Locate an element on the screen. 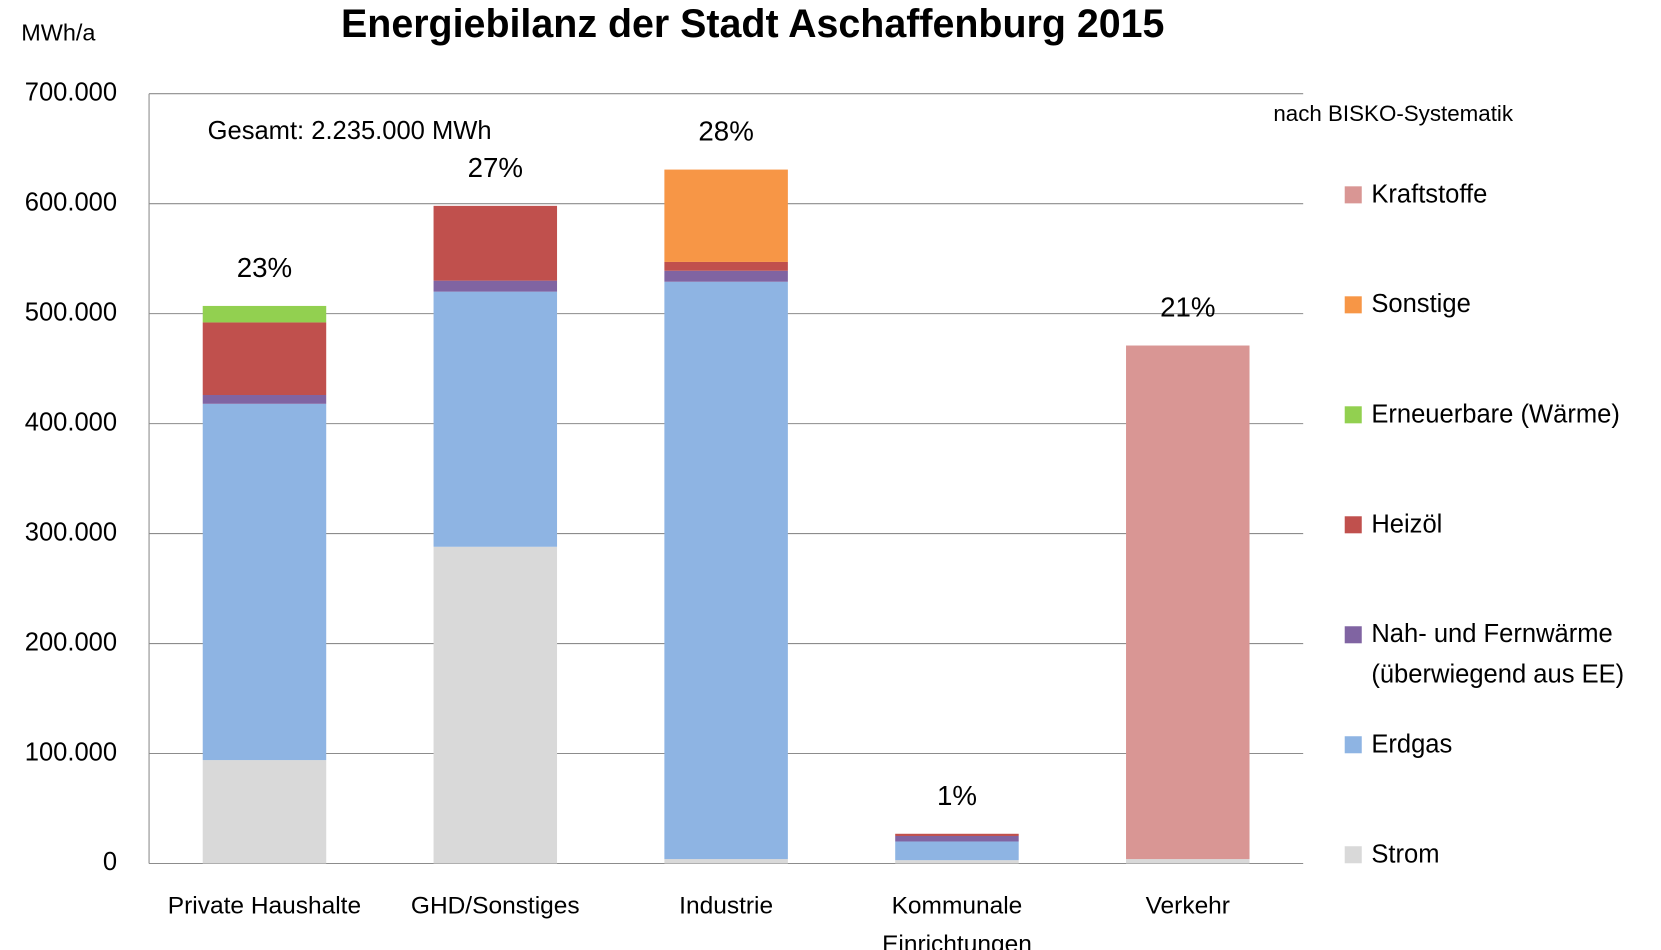 This screenshot has width=1661, height=950. percent-label: 23% is located at coordinates (264, 267).